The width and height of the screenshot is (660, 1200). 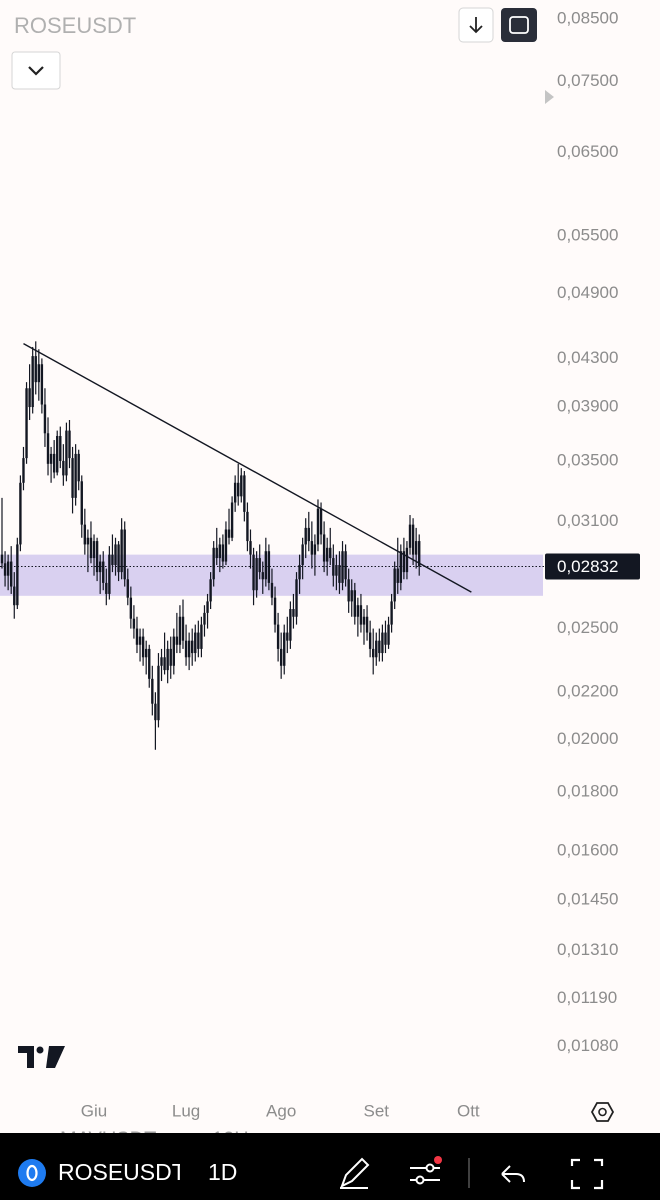 I want to click on tradingview-logo, so click(x=41, y=1057).